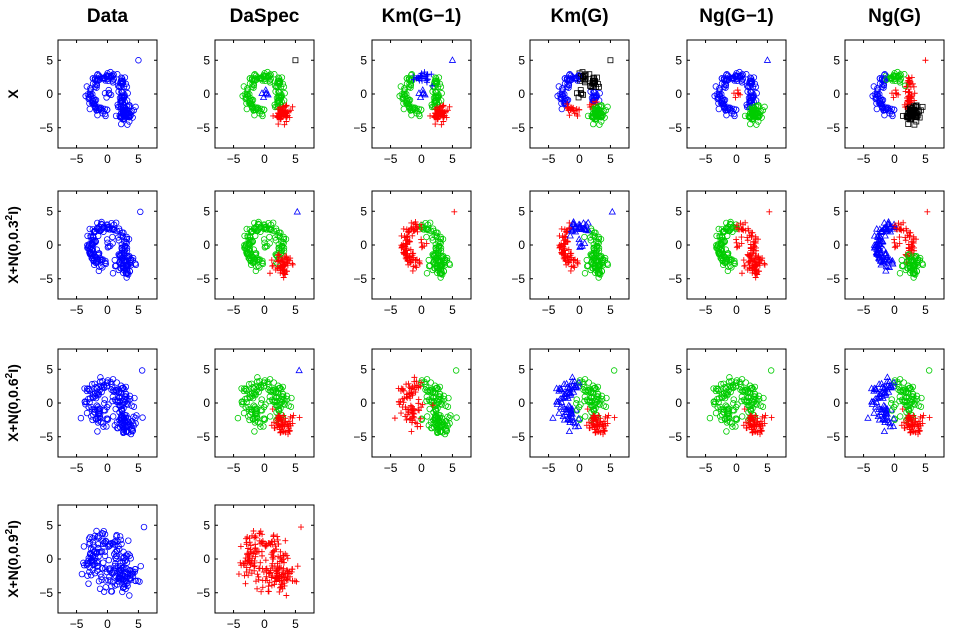 This screenshot has height=637, width=956. What do you see at coordinates (736, 310) in the screenshot?
I see `x-tick-label: 0` at bounding box center [736, 310].